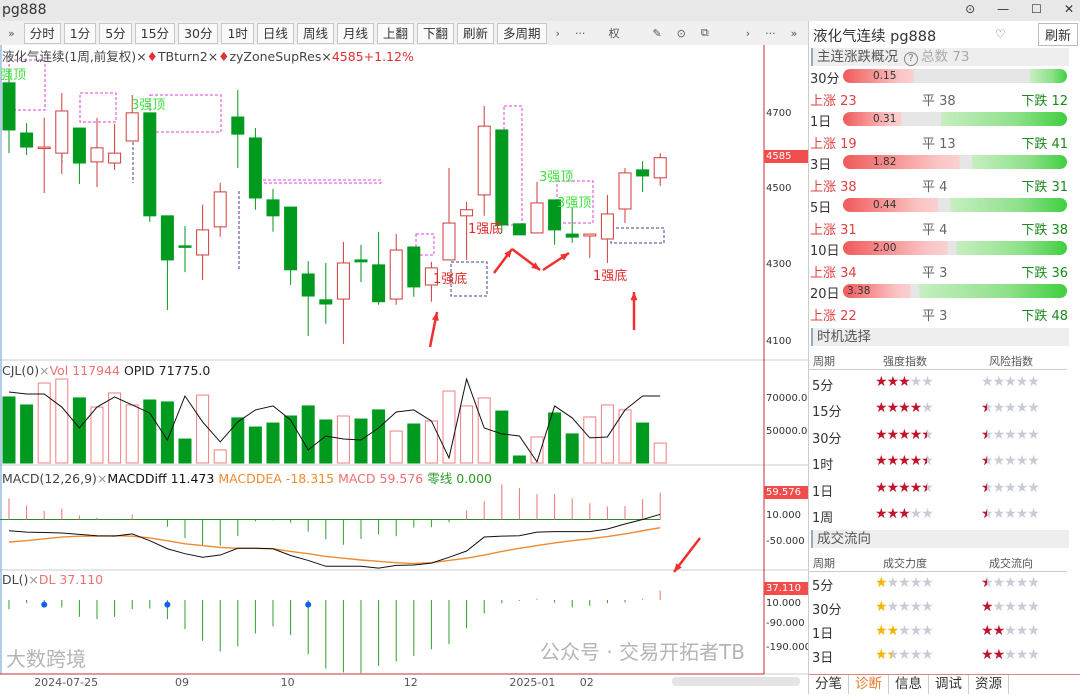 This screenshot has height=694, width=1080. I want to click on period-button-fenshi: 分时, so click(42, 33).